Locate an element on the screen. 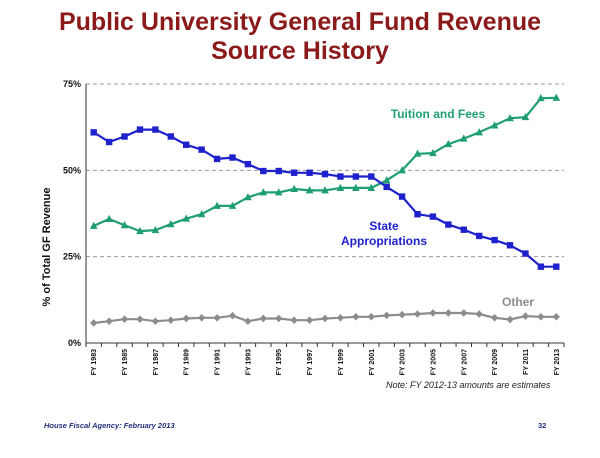  x-tick-label: FY 1999 is located at coordinates (341, 362).